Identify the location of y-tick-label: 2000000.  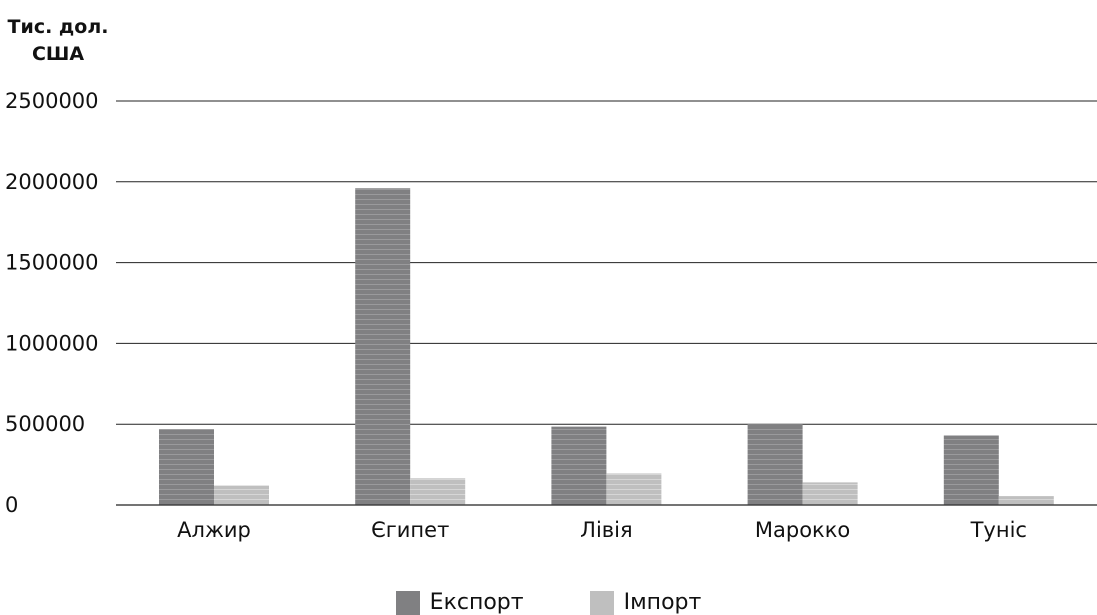
(52, 182).